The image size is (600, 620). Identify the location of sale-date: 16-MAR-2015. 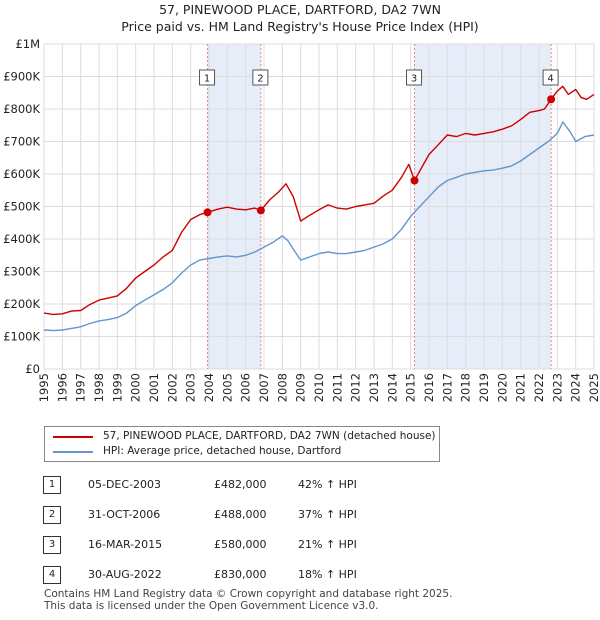
(125, 544).